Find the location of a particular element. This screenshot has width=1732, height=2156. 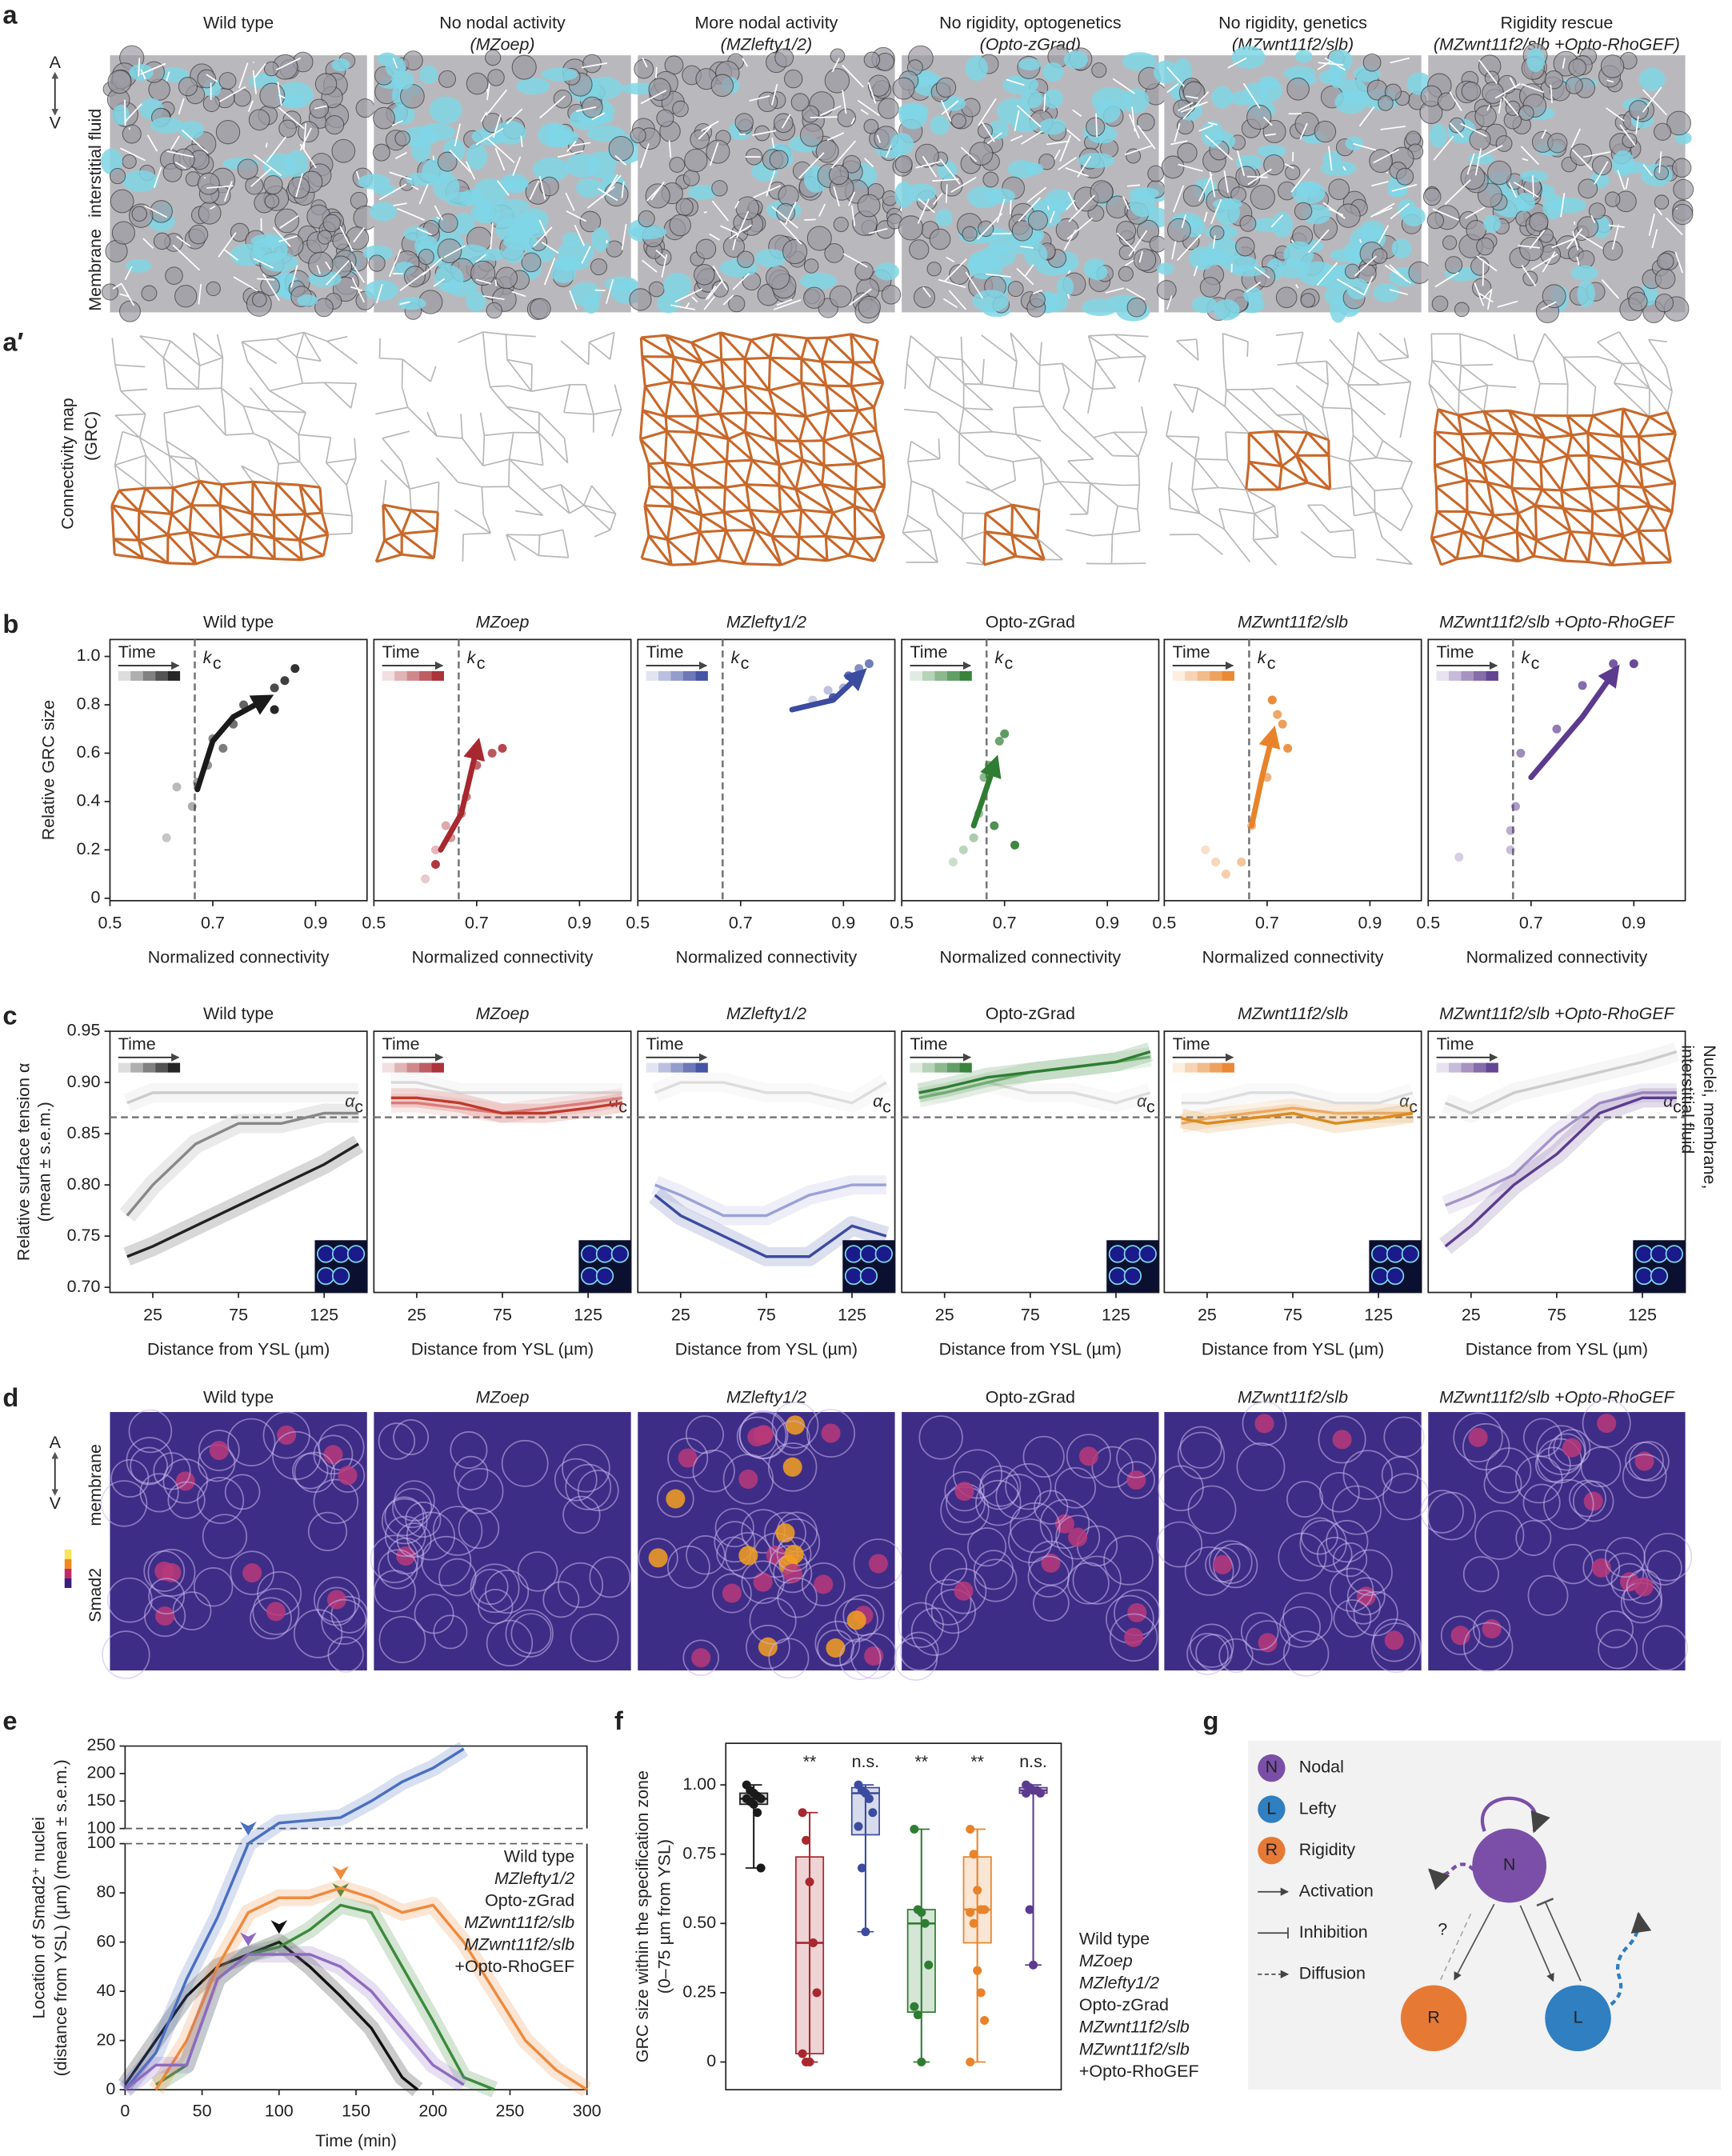

x-tick-label: 0.7 is located at coordinates (741, 923).